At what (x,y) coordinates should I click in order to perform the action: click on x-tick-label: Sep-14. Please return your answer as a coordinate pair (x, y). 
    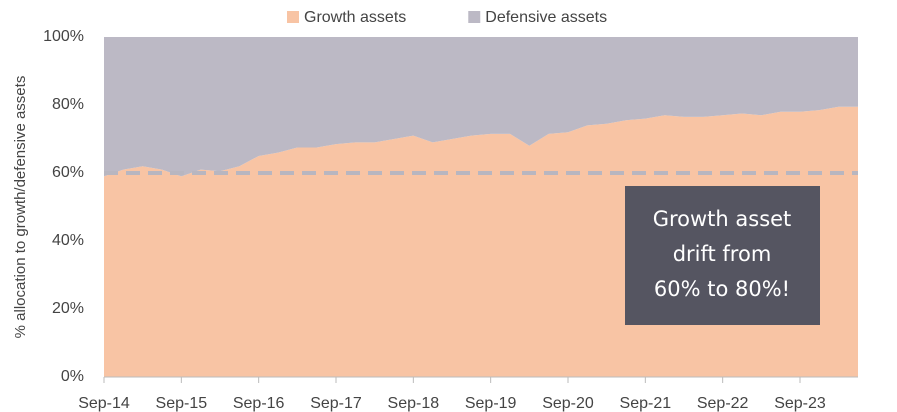
    Looking at the image, I should click on (104, 403).